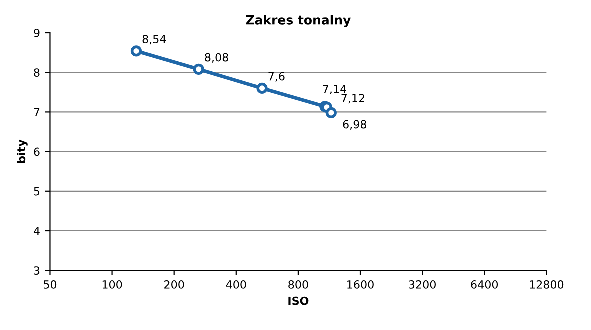  I want to click on y-tick-label: 5, so click(37, 192).